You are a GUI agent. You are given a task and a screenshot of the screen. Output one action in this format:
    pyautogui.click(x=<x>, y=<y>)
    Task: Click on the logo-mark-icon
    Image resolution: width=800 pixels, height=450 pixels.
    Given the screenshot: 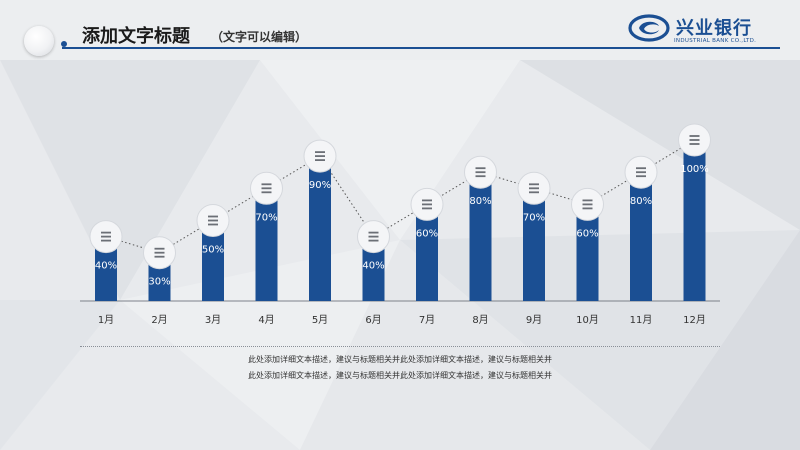 What is the action you would take?
    pyautogui.click(x=649, y=28)
    